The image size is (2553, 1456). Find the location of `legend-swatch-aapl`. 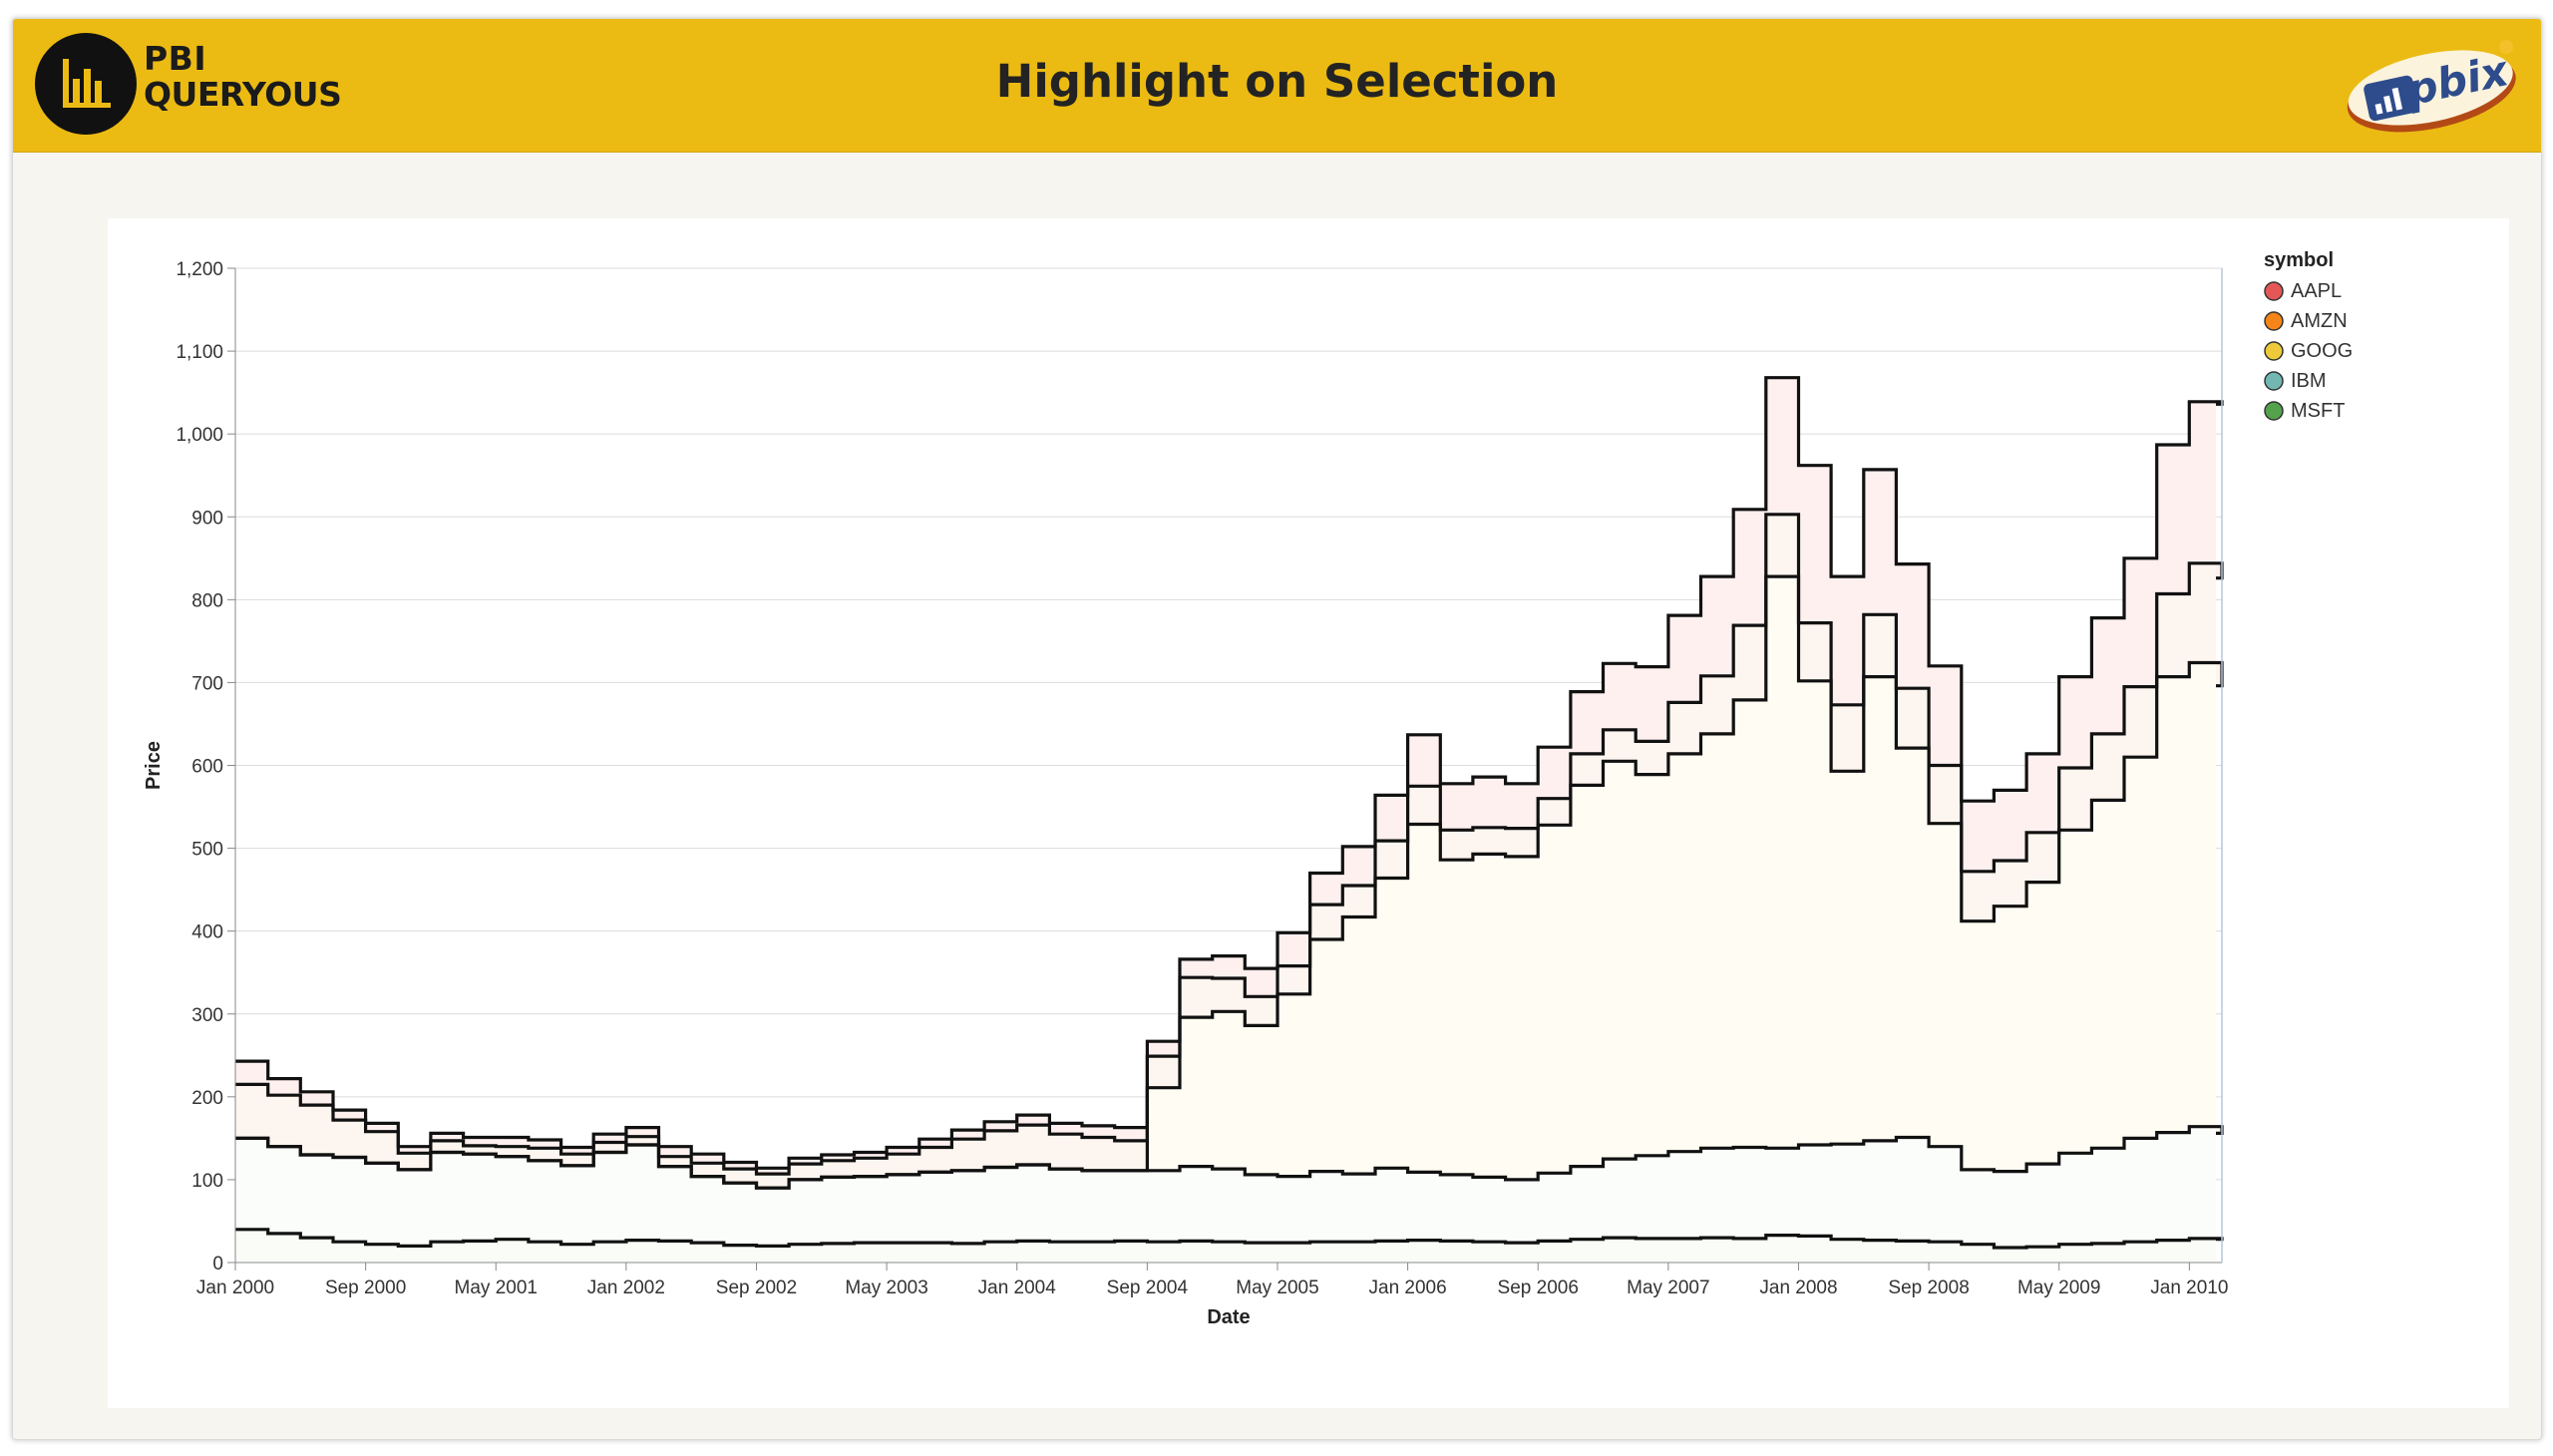

legend-swatch-aapl is located at coordinates (2274, 291).